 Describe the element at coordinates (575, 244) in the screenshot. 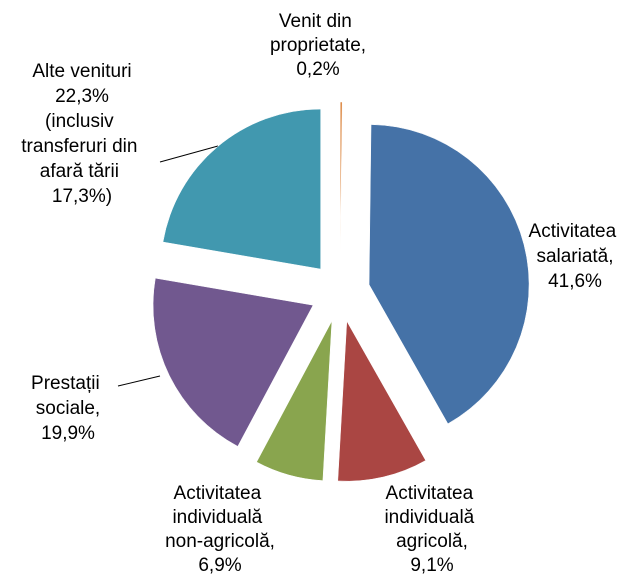

I see `slice-label: Activitatea salariată,` at that location.